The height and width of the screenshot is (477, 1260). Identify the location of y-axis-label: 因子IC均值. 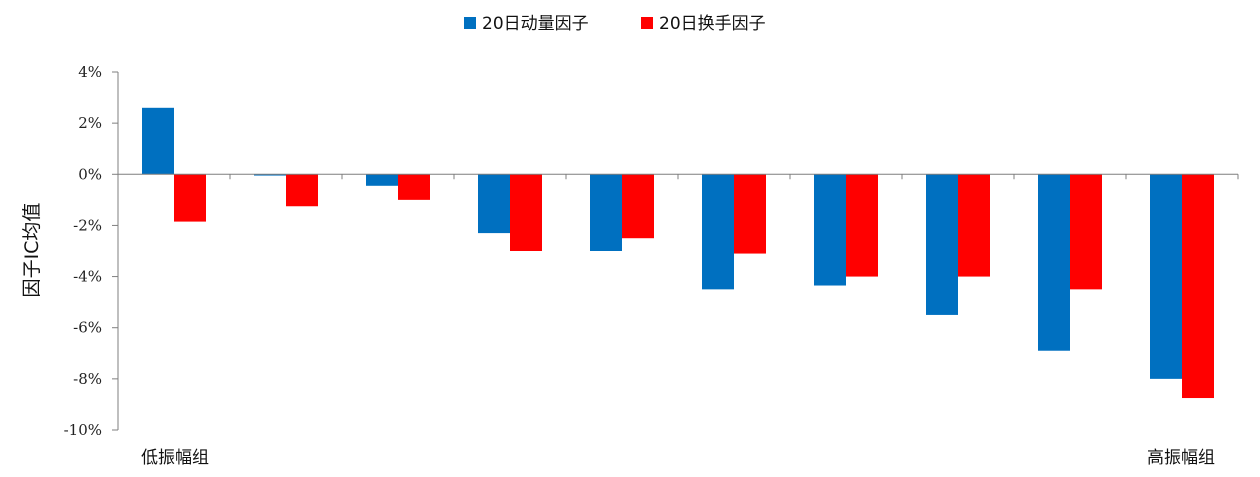
(32, 250).